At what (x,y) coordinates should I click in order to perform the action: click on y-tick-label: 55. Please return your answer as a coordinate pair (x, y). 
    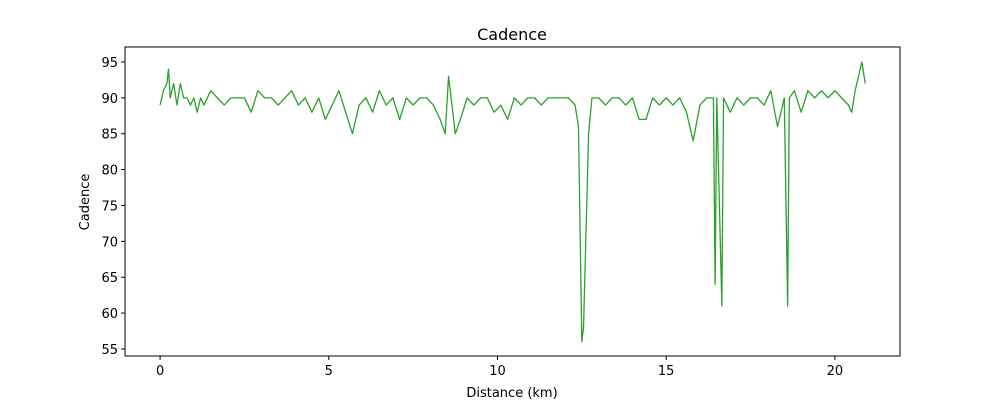
    Looking at the image, I should click on (109, 350).